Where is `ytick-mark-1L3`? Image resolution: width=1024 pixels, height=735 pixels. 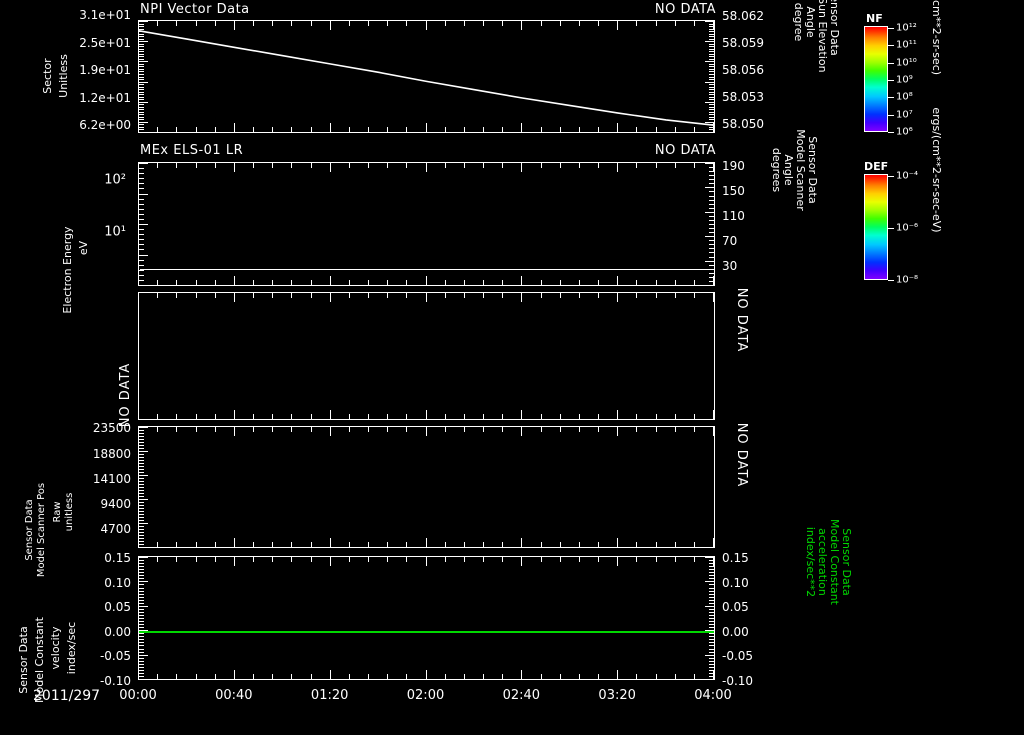 ytick-mark-1L3 is located at coordinates (141, 178).